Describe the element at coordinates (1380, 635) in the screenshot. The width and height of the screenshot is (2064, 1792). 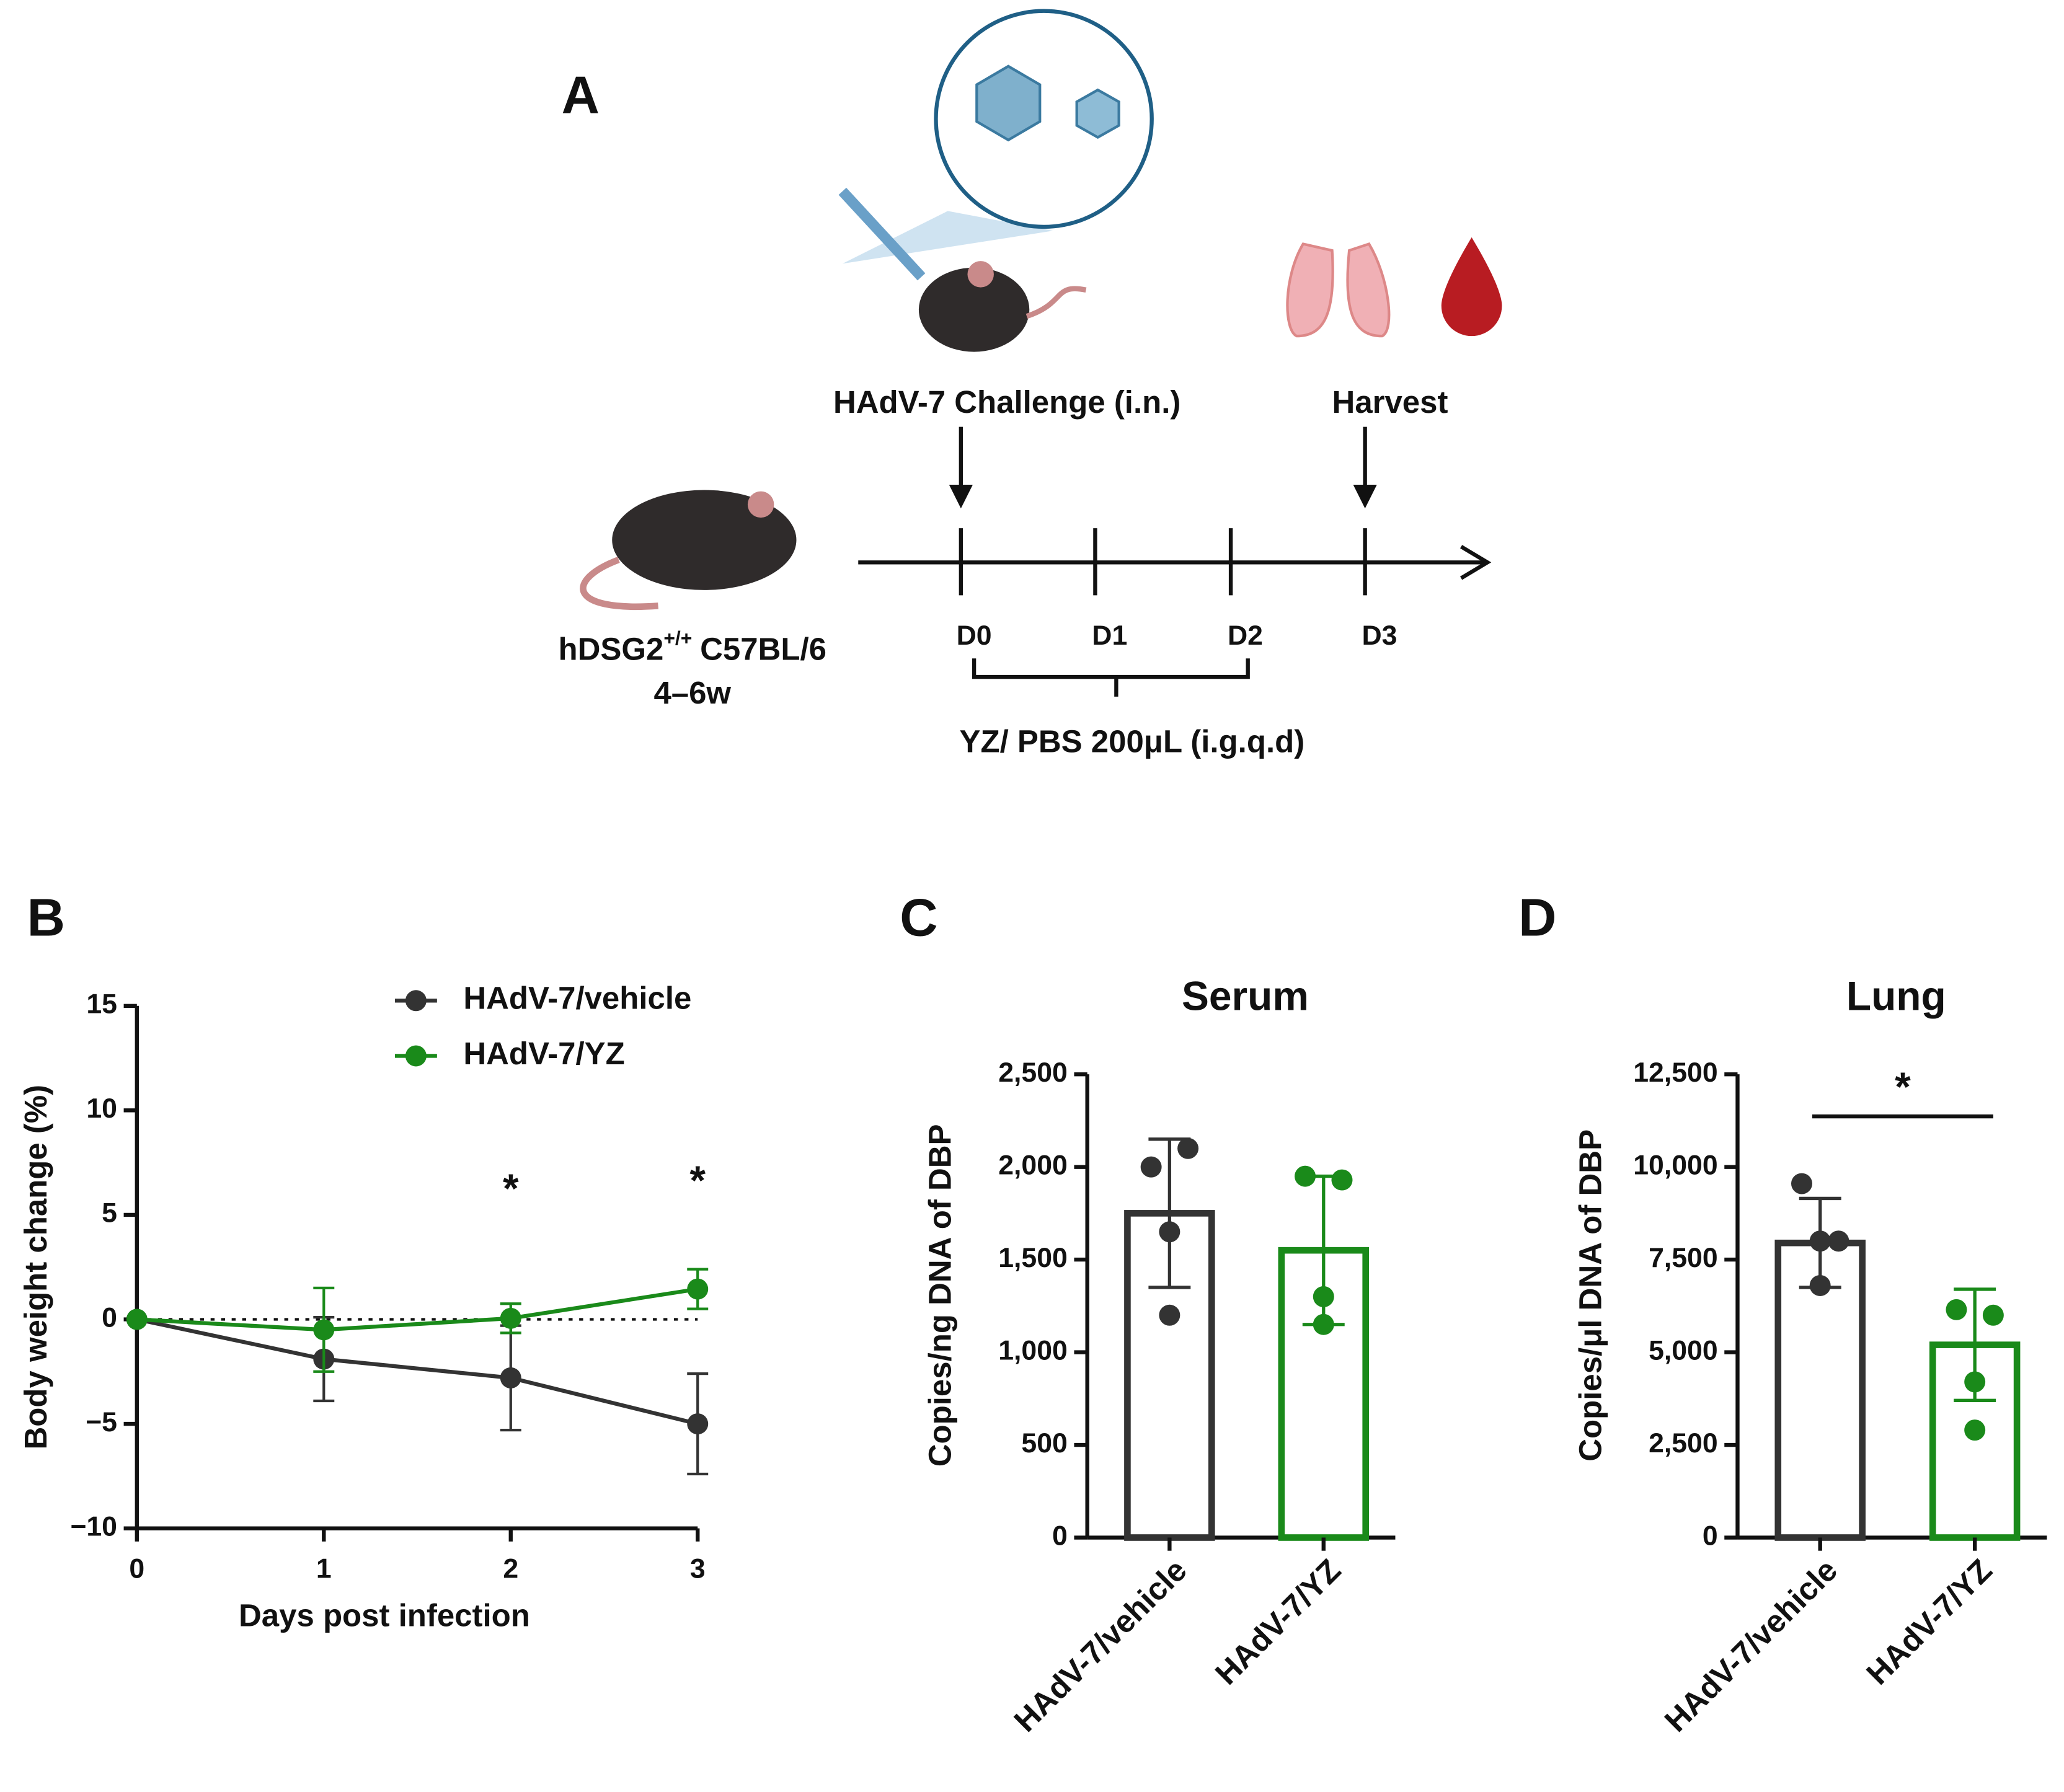
I see `day-label: D3` at that location.